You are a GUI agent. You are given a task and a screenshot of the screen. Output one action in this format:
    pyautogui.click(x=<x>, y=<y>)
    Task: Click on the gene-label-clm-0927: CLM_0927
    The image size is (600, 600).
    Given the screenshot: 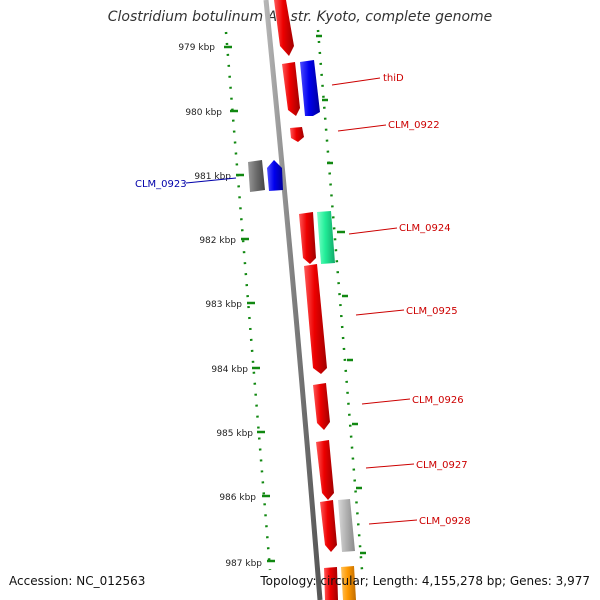 What is the action you would take?
    pyautogui.click(x=442, y=465)
    